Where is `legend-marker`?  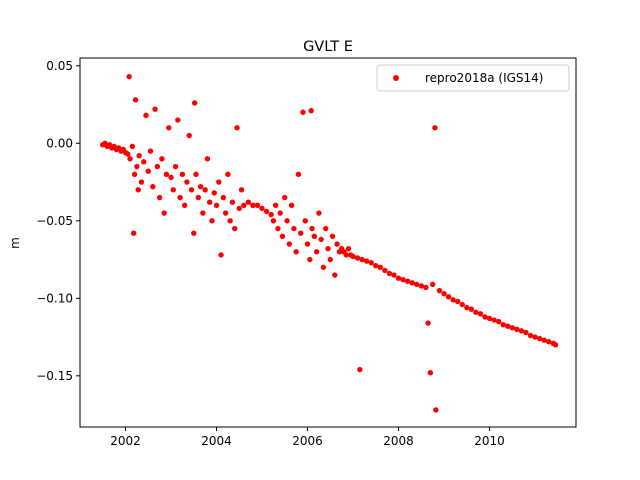 legend-marker is located at coordinates (396, 78).